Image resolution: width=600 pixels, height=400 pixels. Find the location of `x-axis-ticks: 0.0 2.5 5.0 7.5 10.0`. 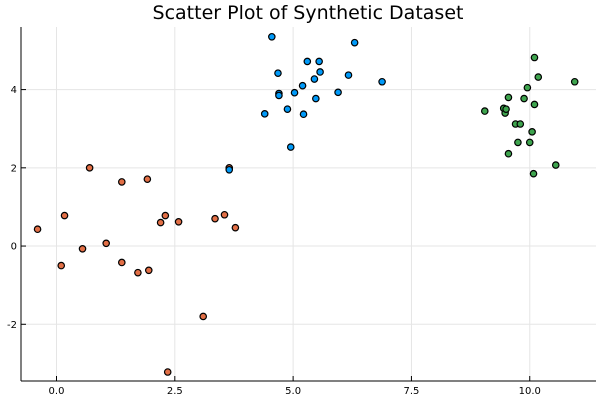

x-axis-ticks: 0.0 2.5 5.0 7.5 10.0 is located at coordinates (295, 391).